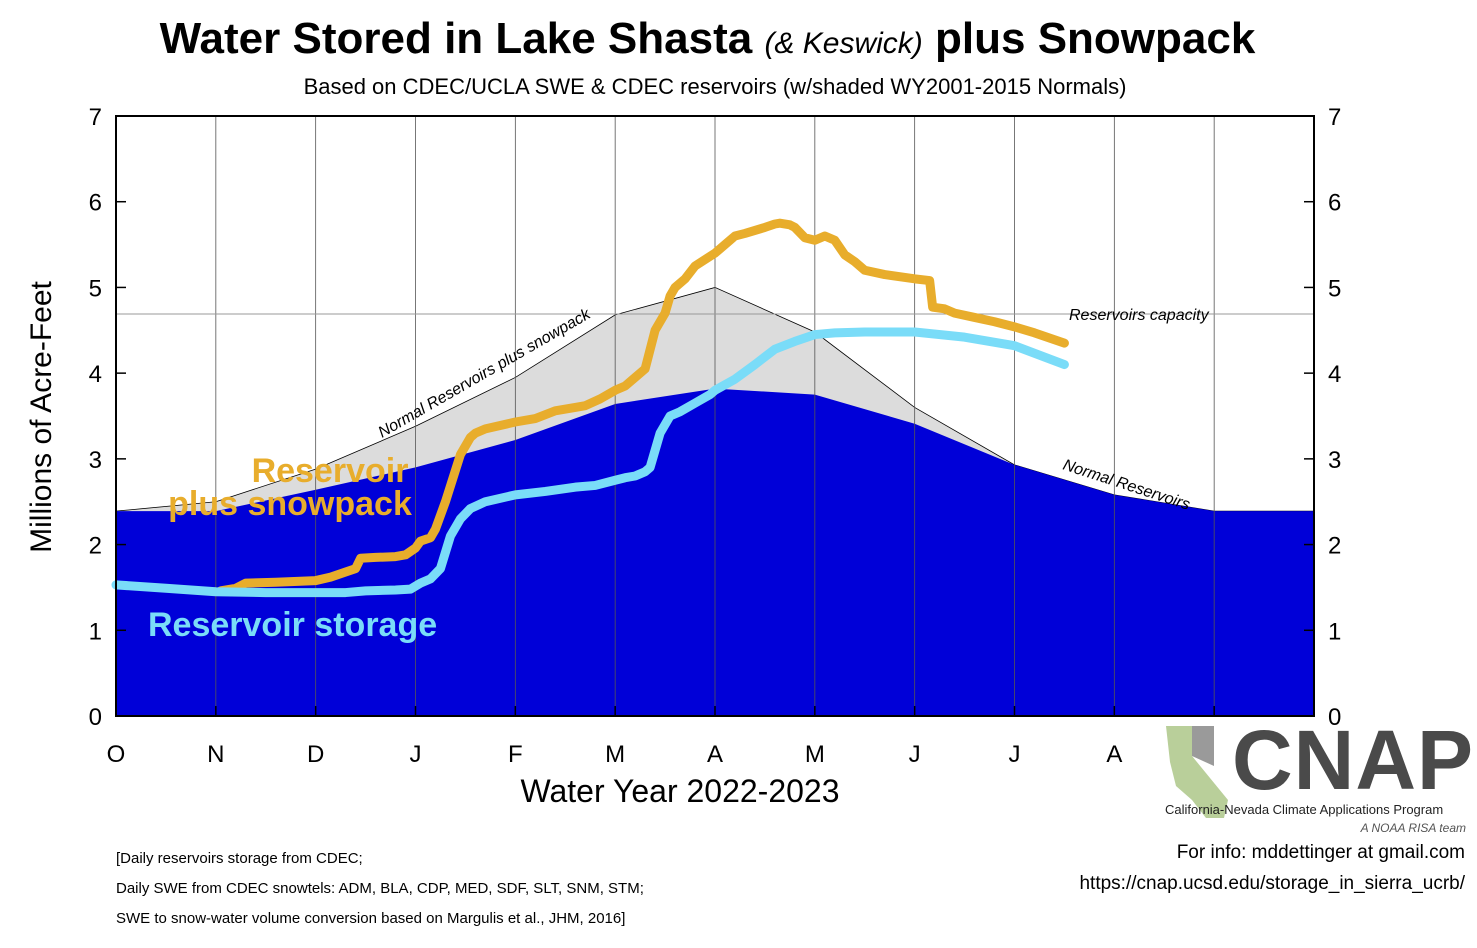 Image resolution: width=1477 pixels, height=948 pixels. I want to click on logo-name: CNAP, so click(1353, 760).